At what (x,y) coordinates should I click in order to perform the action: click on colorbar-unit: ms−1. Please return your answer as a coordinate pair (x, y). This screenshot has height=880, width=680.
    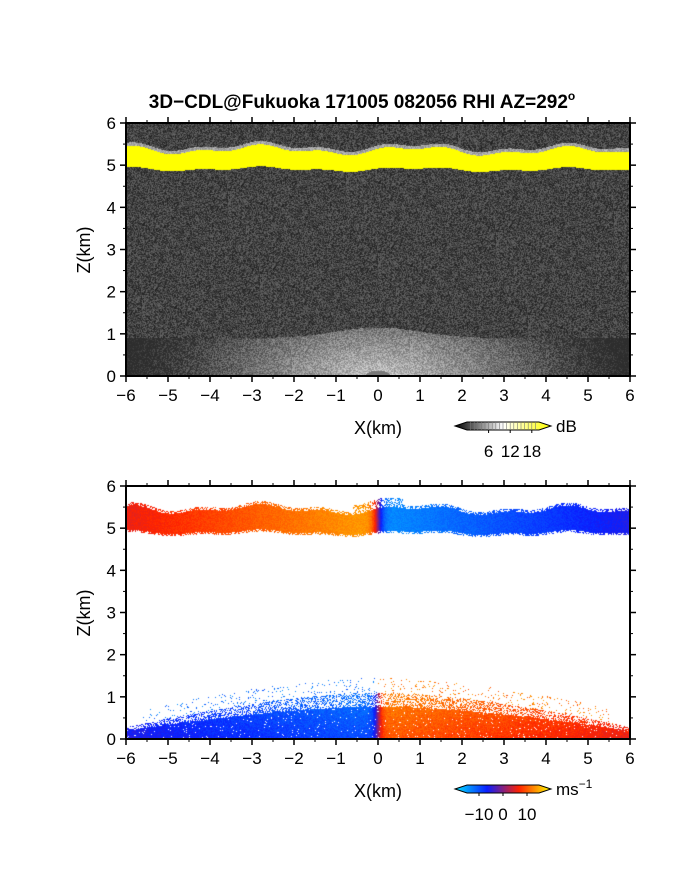
    Looking at the image, I should click on (574, 788).